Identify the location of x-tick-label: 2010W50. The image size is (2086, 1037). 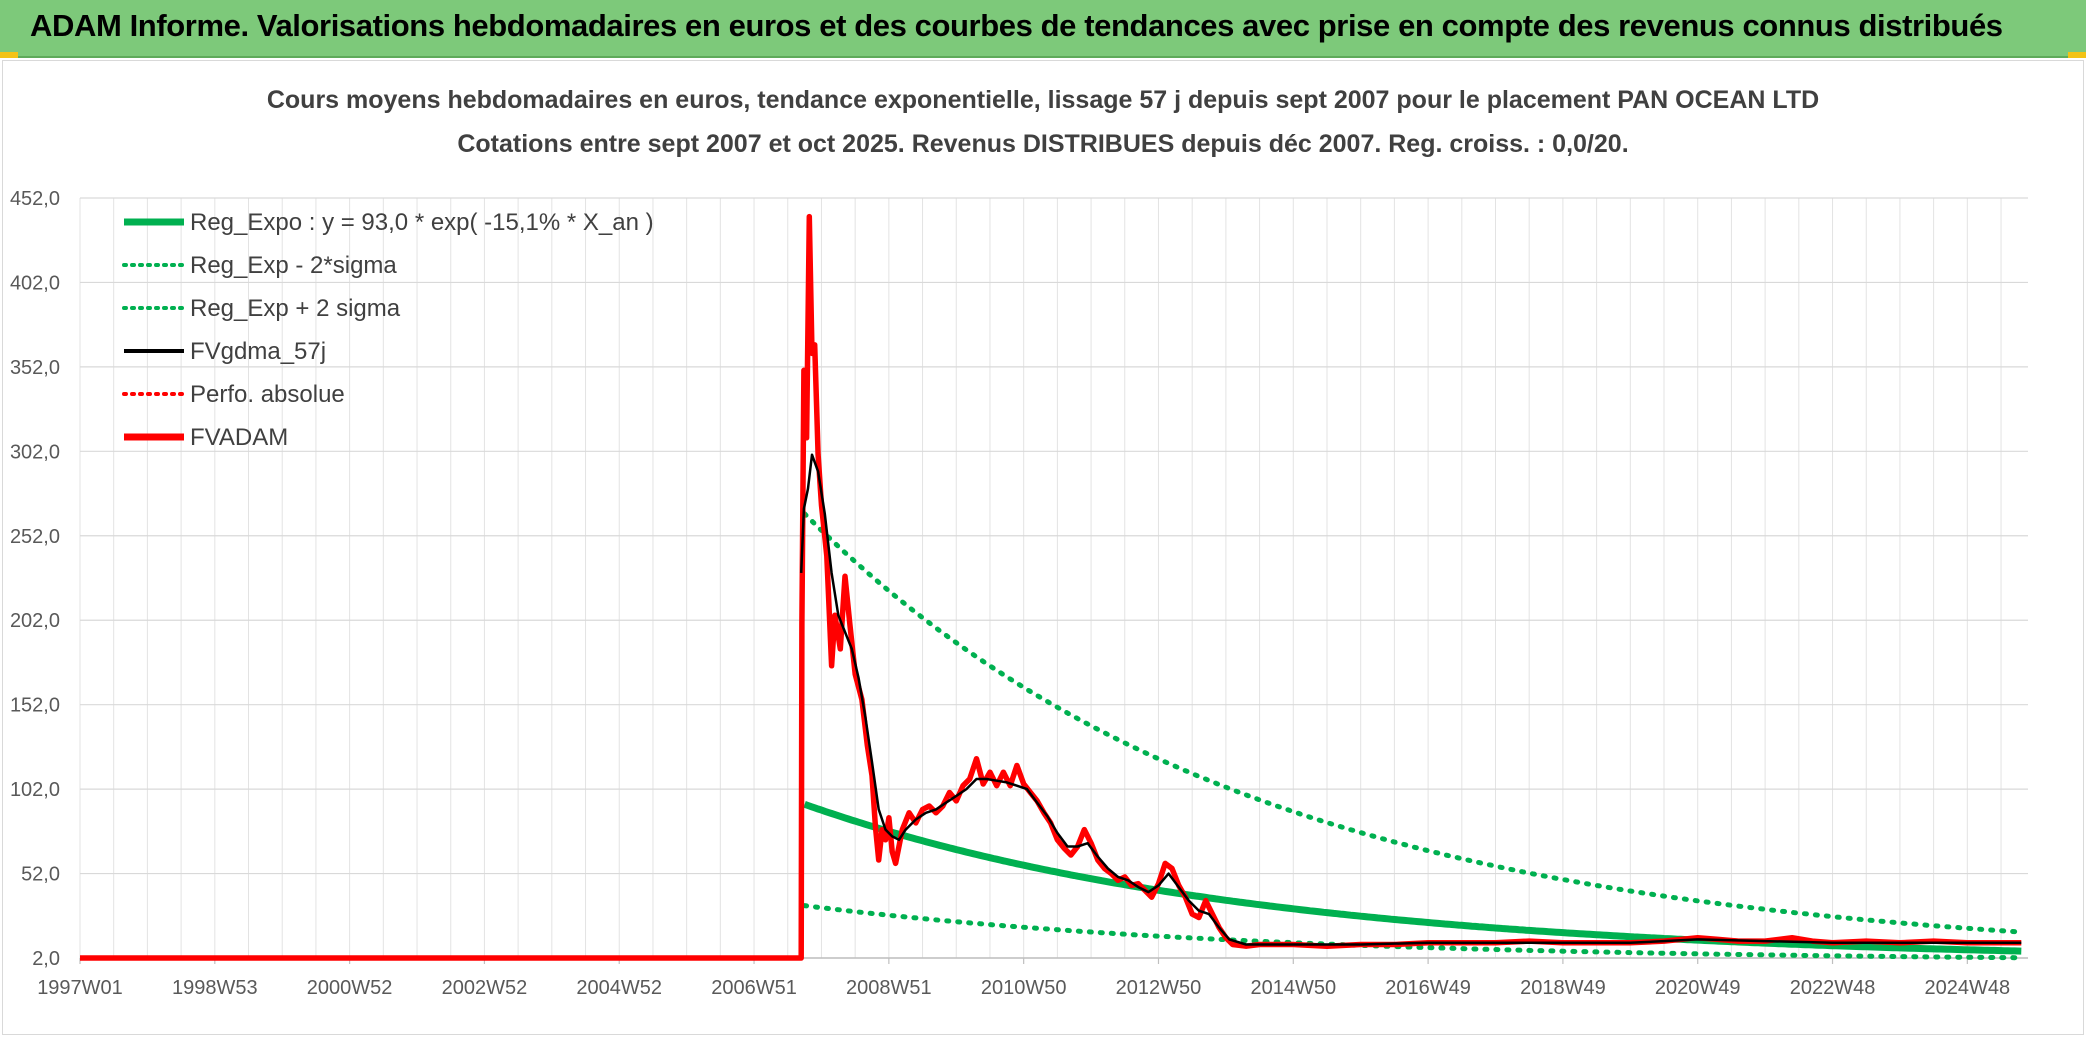
(1024, 988).